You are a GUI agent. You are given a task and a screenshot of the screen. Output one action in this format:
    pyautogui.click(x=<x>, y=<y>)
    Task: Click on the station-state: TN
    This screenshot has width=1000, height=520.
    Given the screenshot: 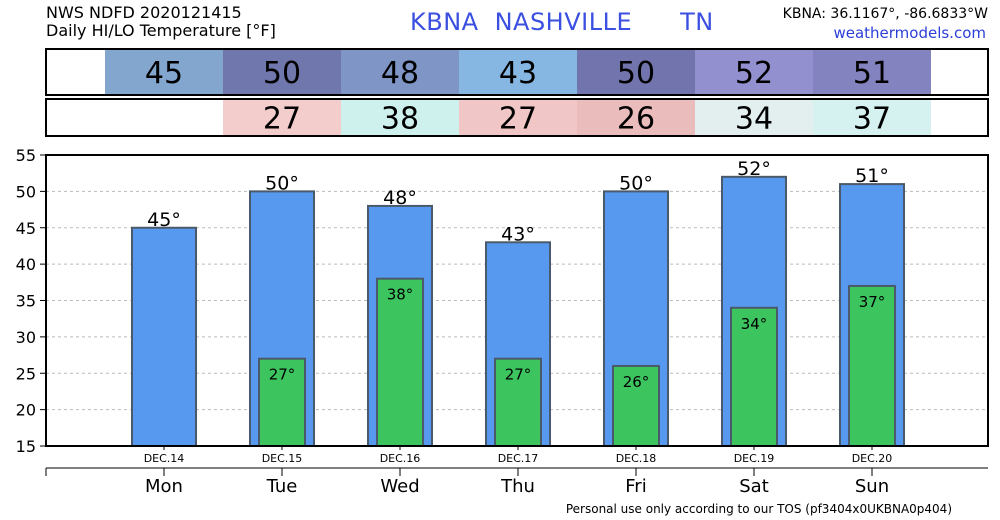 What is the action you would take?
    pyautogui.click(x=697, y=22)
    